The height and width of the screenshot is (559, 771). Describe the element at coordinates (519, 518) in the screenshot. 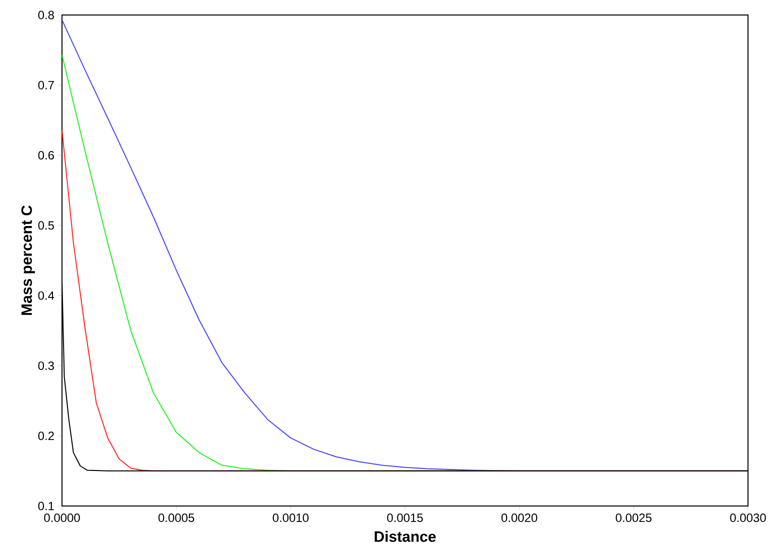

I see `x-tick-label: 0.0020` at that location.